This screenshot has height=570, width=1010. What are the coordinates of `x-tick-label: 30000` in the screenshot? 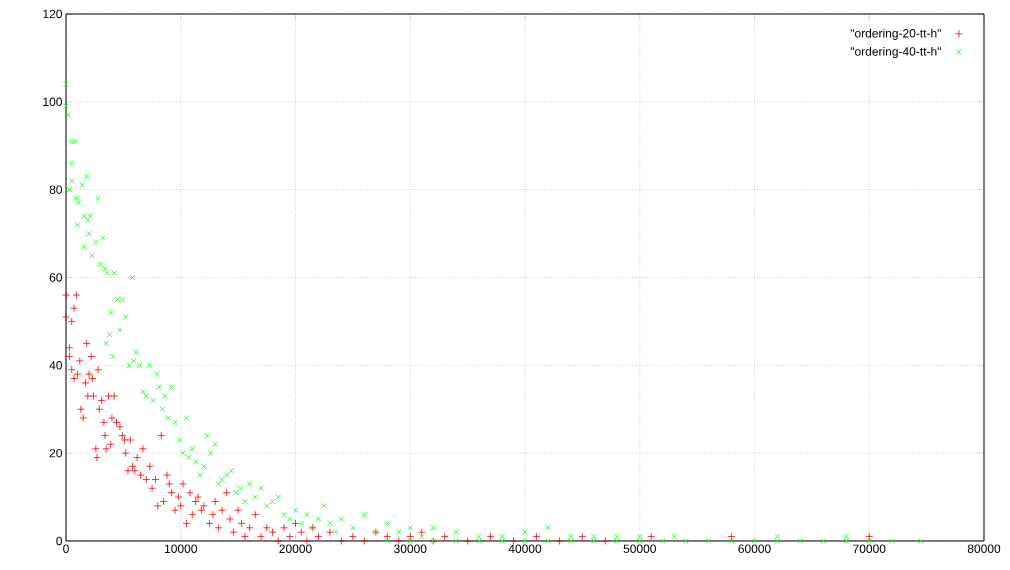 It's located at (410, 549).